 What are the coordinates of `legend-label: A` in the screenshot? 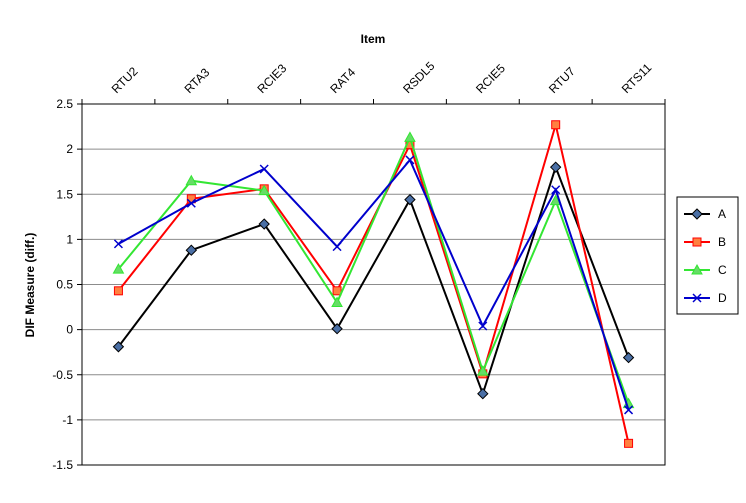 It's located at (722, 214).